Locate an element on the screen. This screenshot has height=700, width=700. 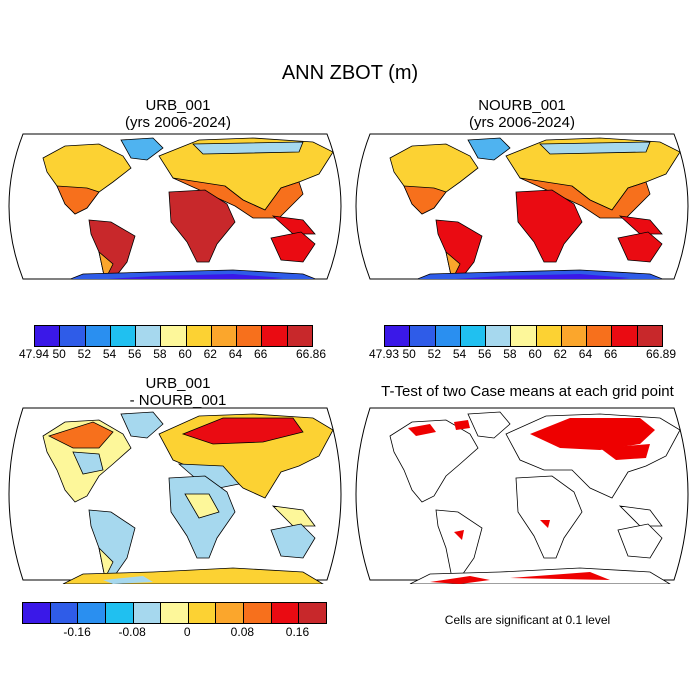
colorbar-diff-ticks: -0.16 -0.08 0 0.08 0.16 is located at coordinates (173, 632).